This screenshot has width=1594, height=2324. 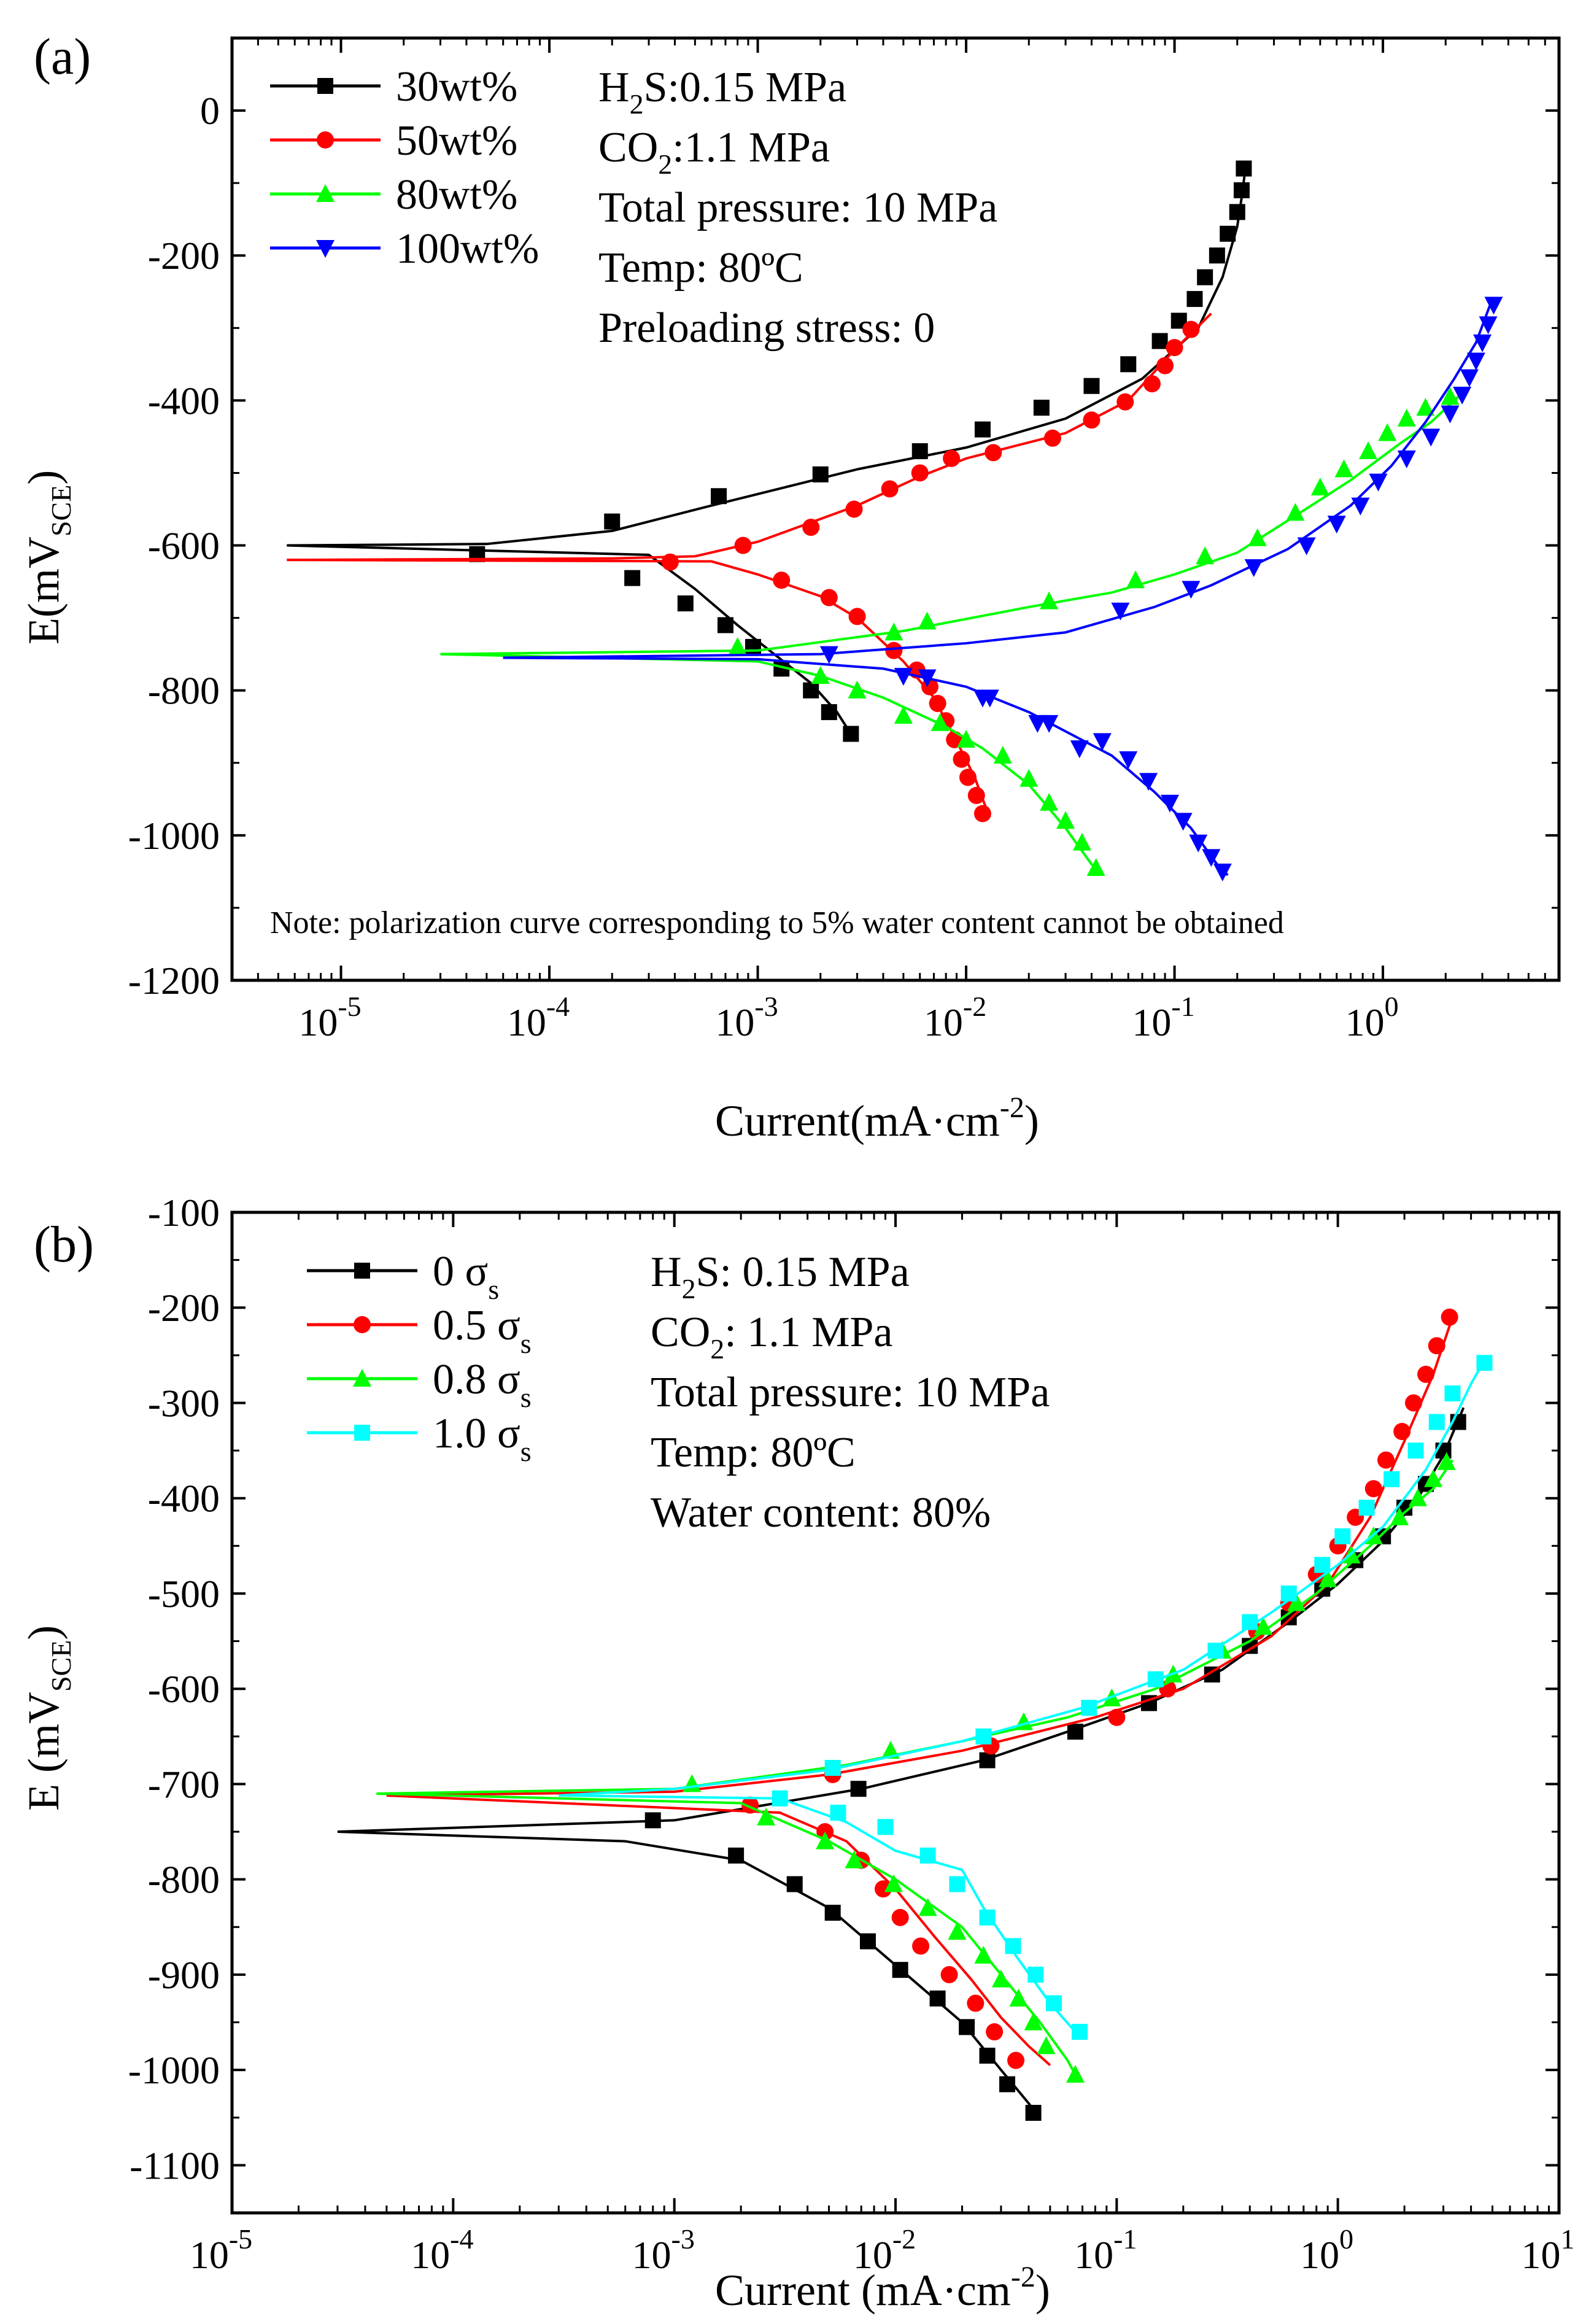 What do you see at coordinates (468, 249) in the screenshot?
I see `legend-label: 100wt%` at bounding box center [468, 249].